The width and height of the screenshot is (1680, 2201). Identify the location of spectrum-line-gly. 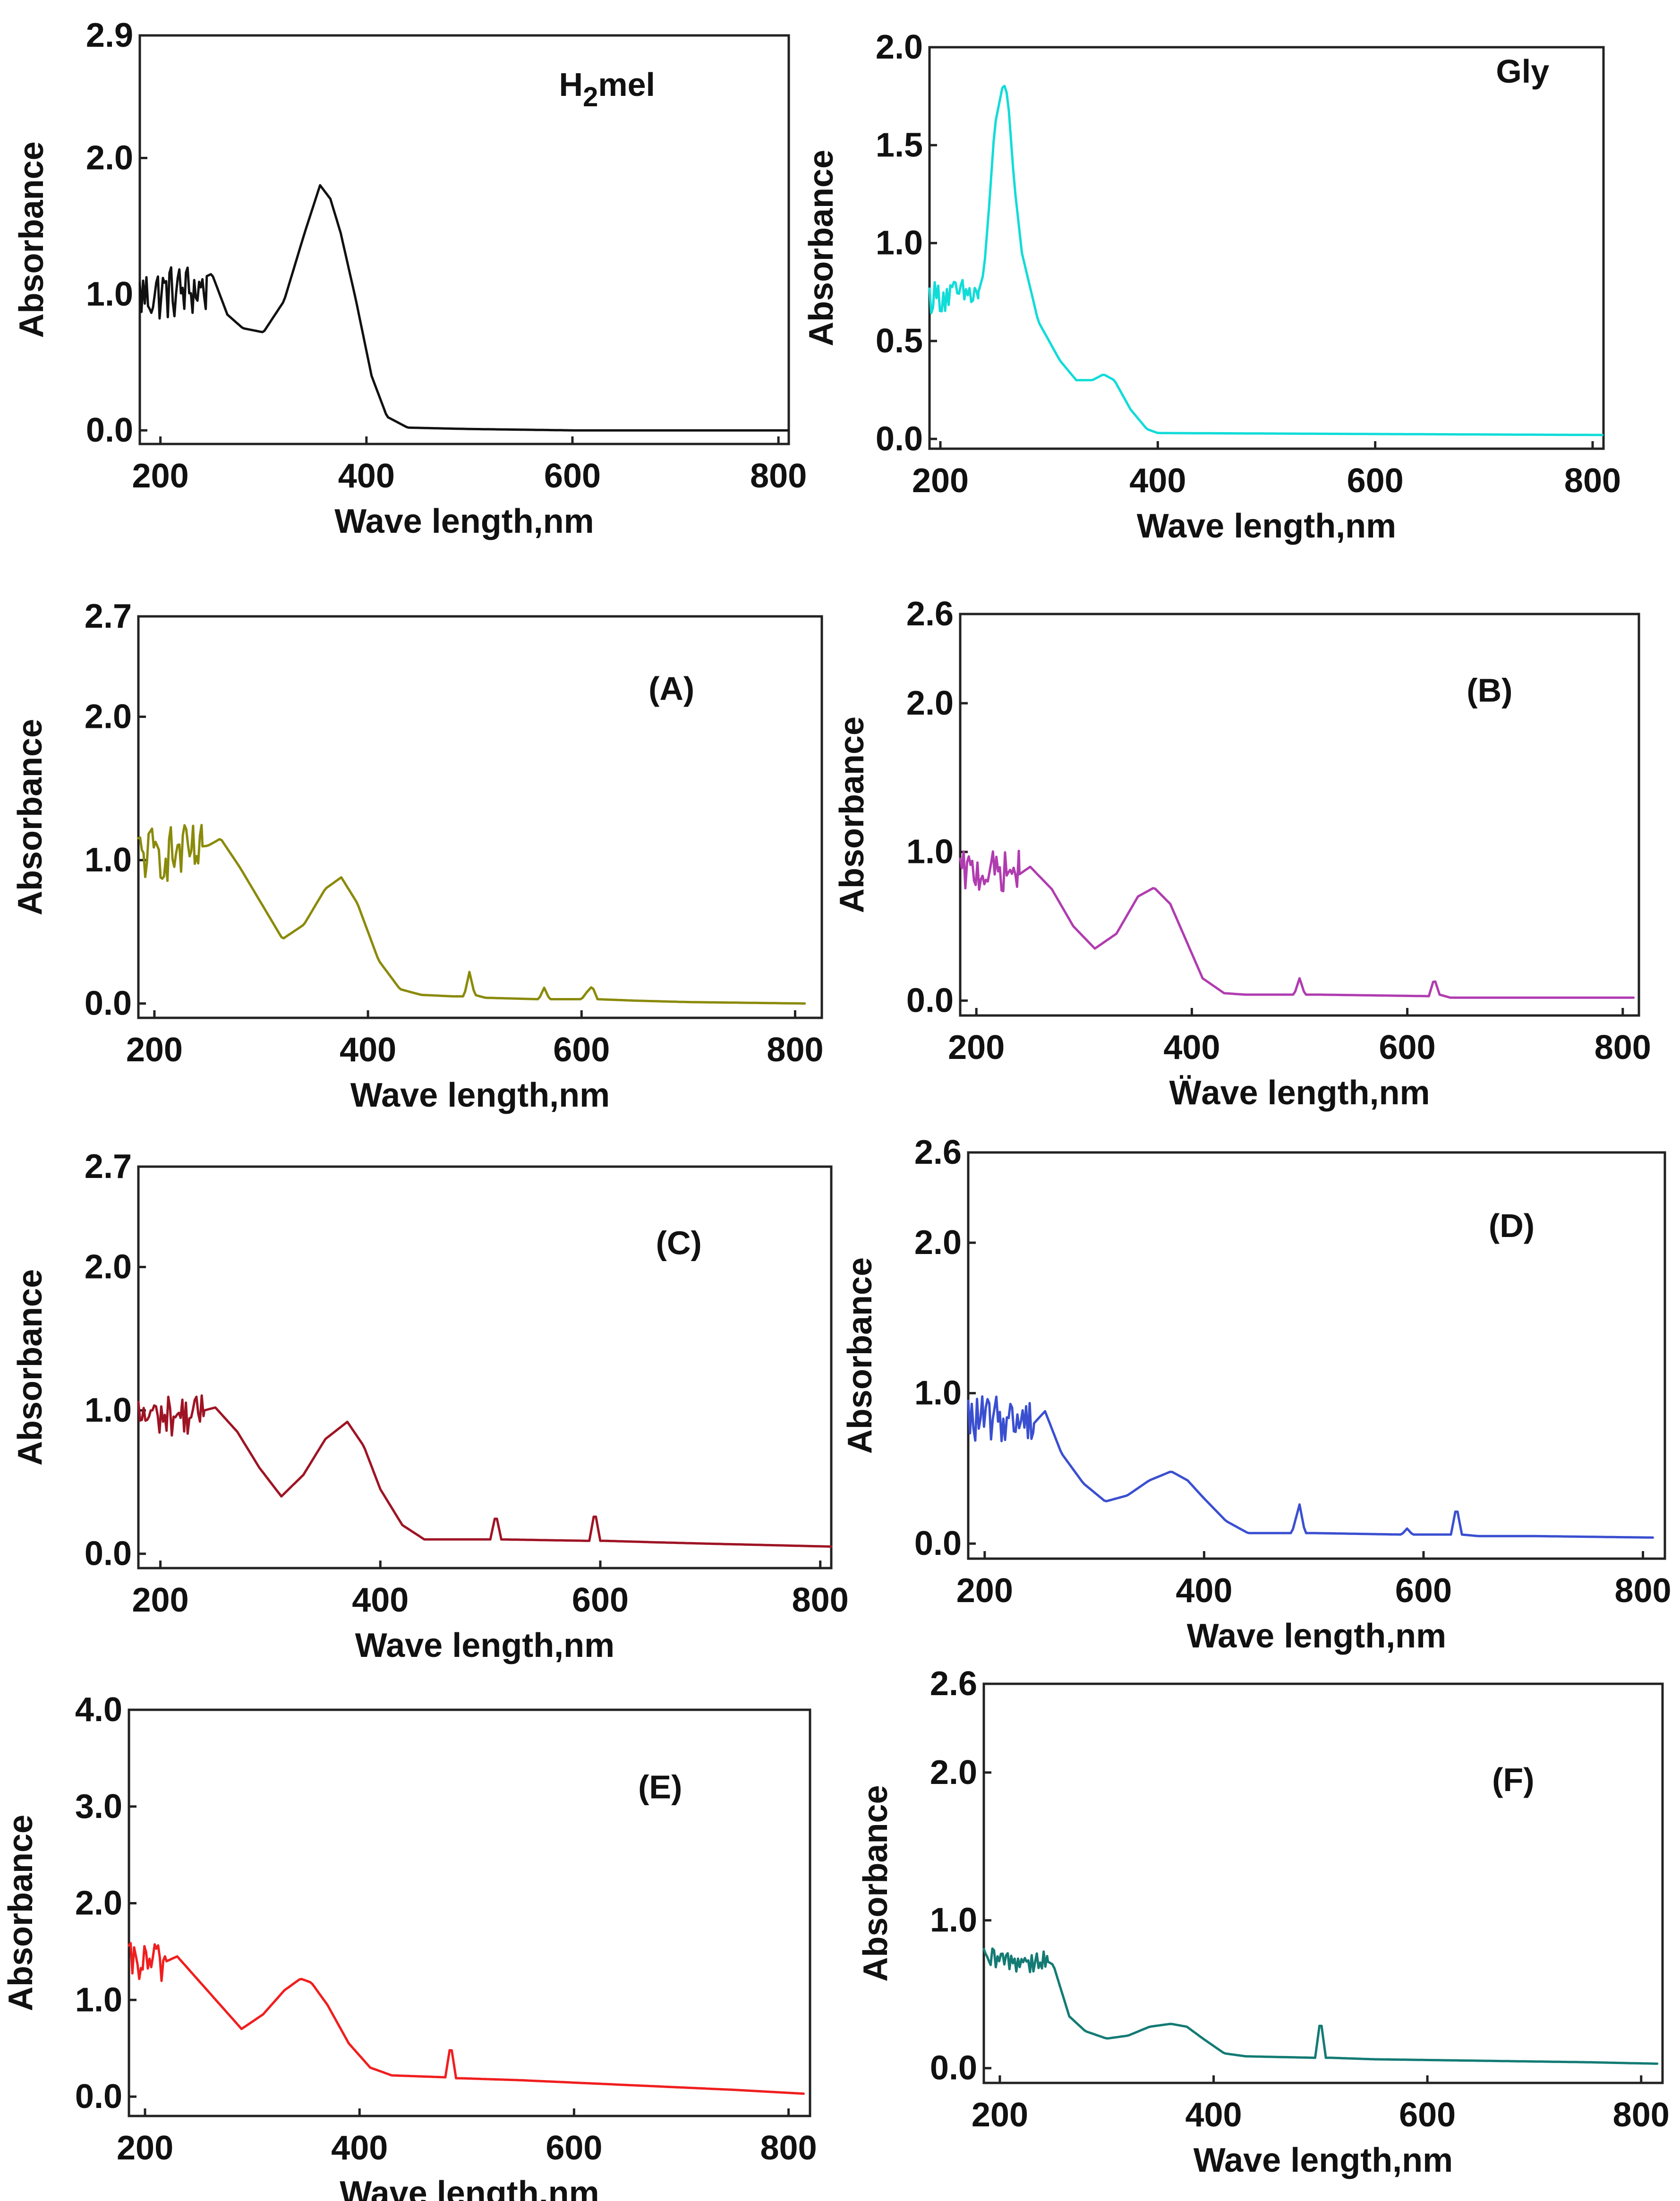
(1266, 260).